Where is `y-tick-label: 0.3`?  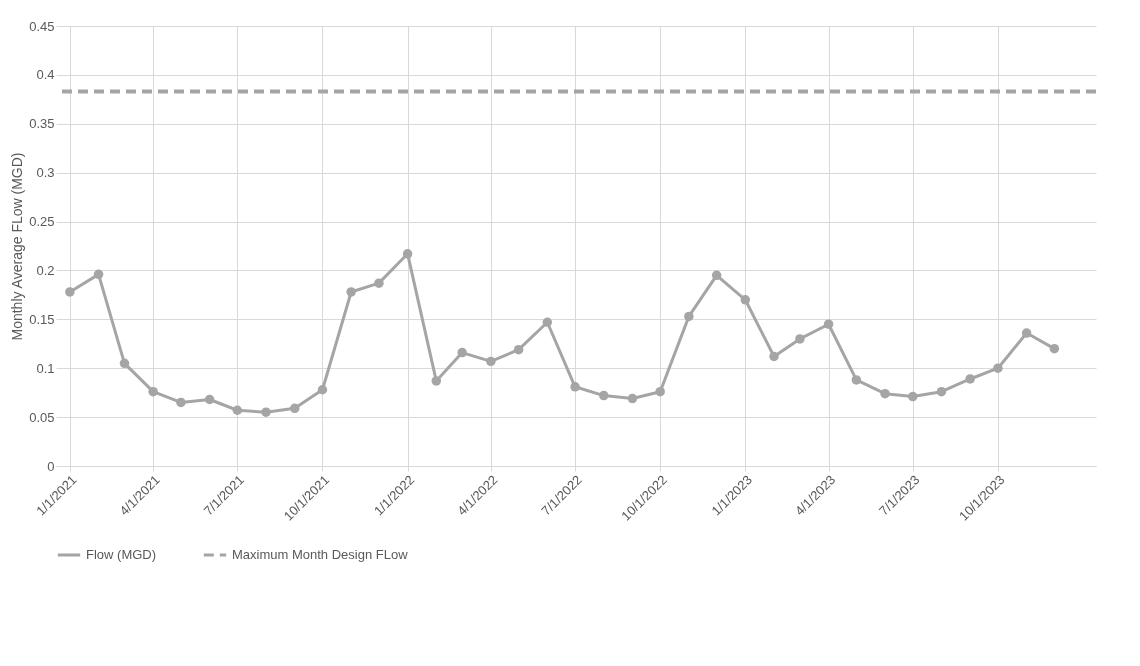 y-tick-label: 0.3 is located at coordinates (45, 173).